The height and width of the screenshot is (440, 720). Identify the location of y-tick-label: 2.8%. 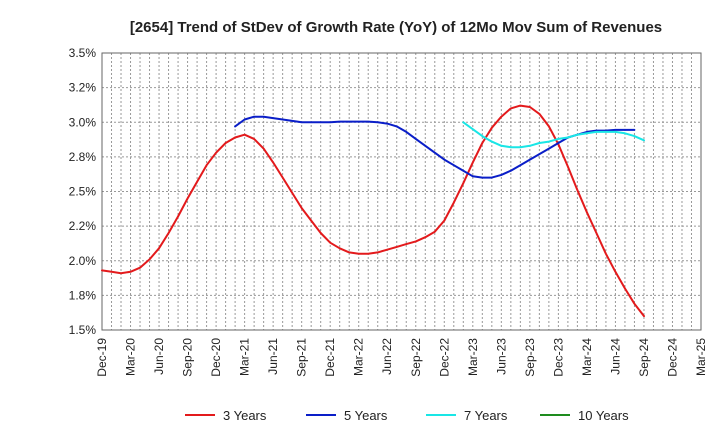
(83, 157).